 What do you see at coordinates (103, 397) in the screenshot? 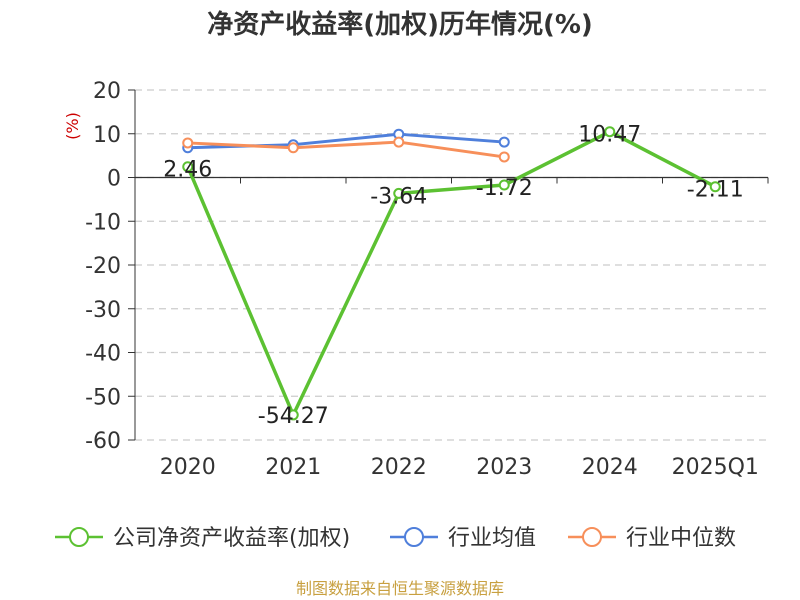
I see `y-tick-label: -50` at bounding box center [103, 397].